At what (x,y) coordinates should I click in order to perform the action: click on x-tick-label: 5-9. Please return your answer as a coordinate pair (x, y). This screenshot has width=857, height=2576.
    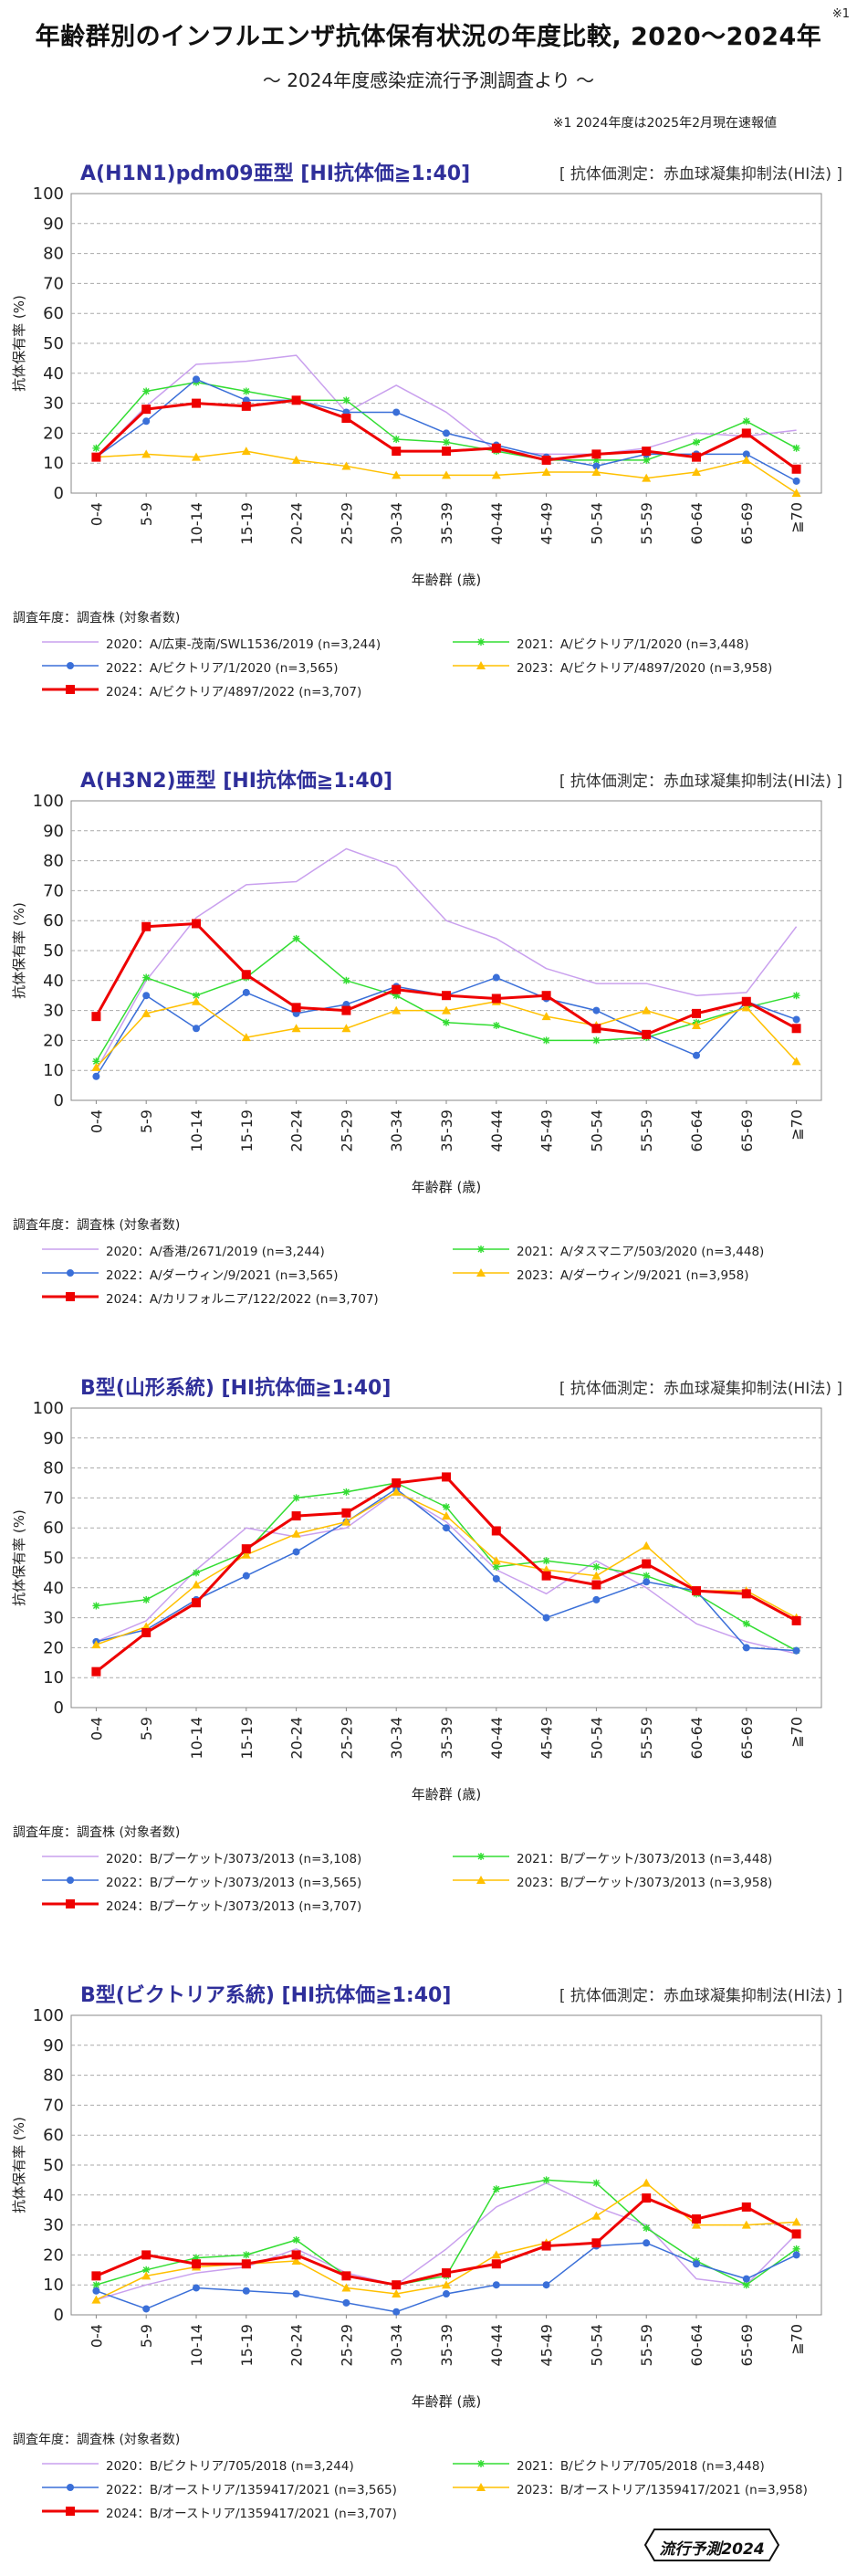
    Looking at the image, I should click on (146, 514).